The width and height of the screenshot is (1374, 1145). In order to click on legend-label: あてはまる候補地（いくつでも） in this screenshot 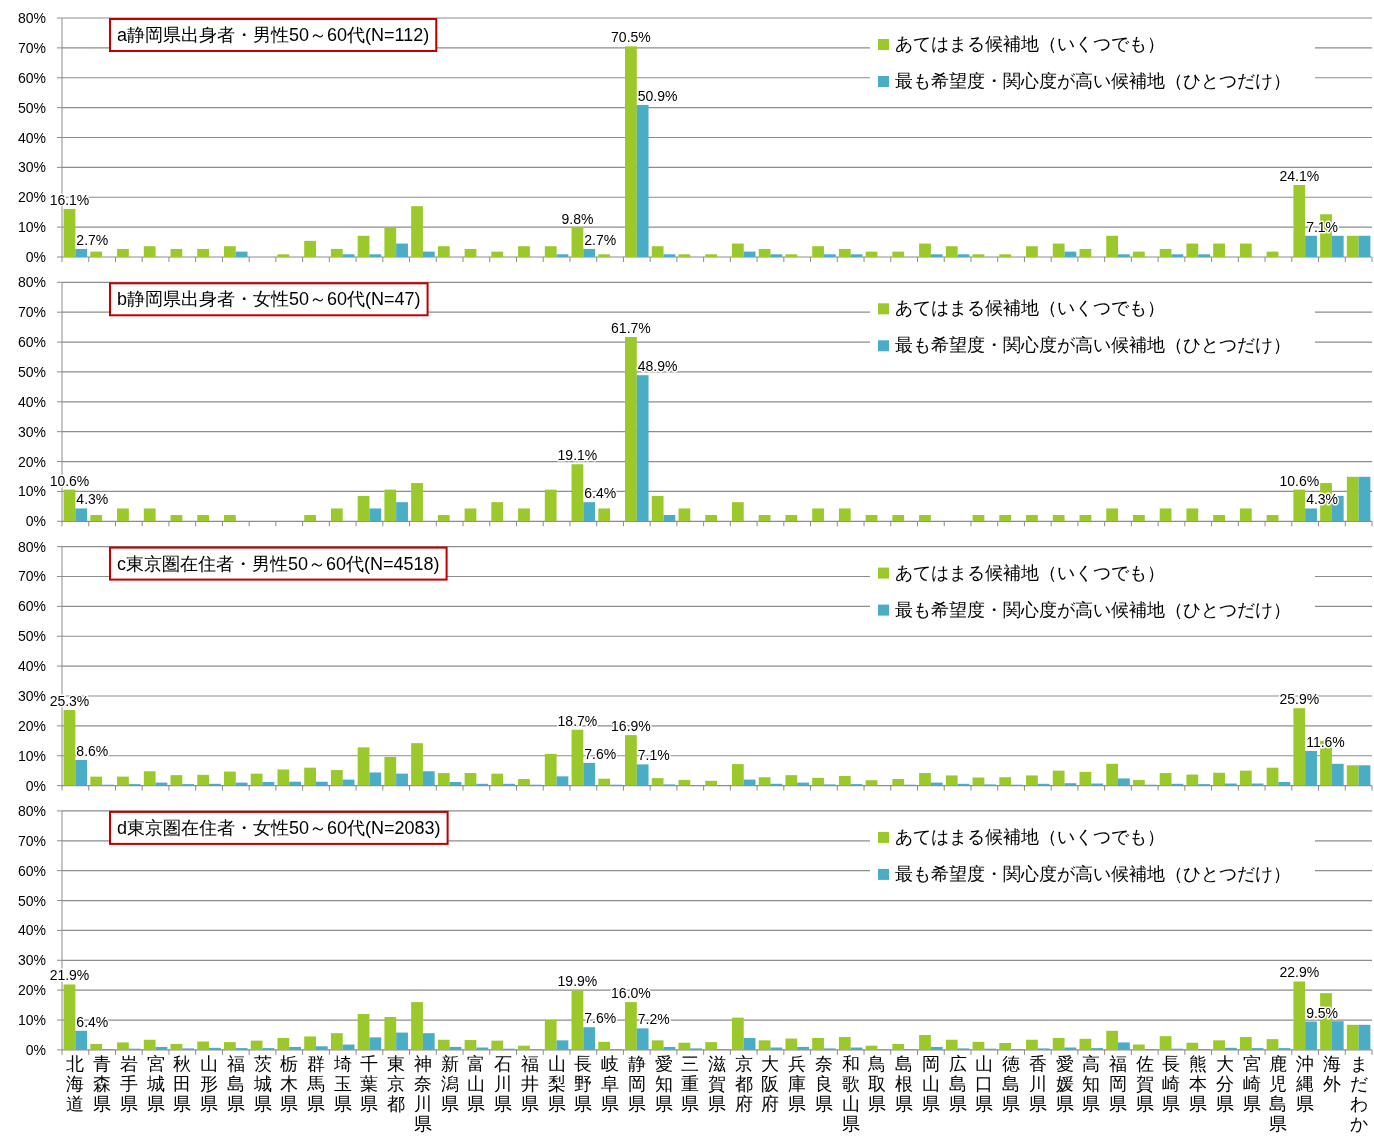, I will do `click(1030, 572)`.